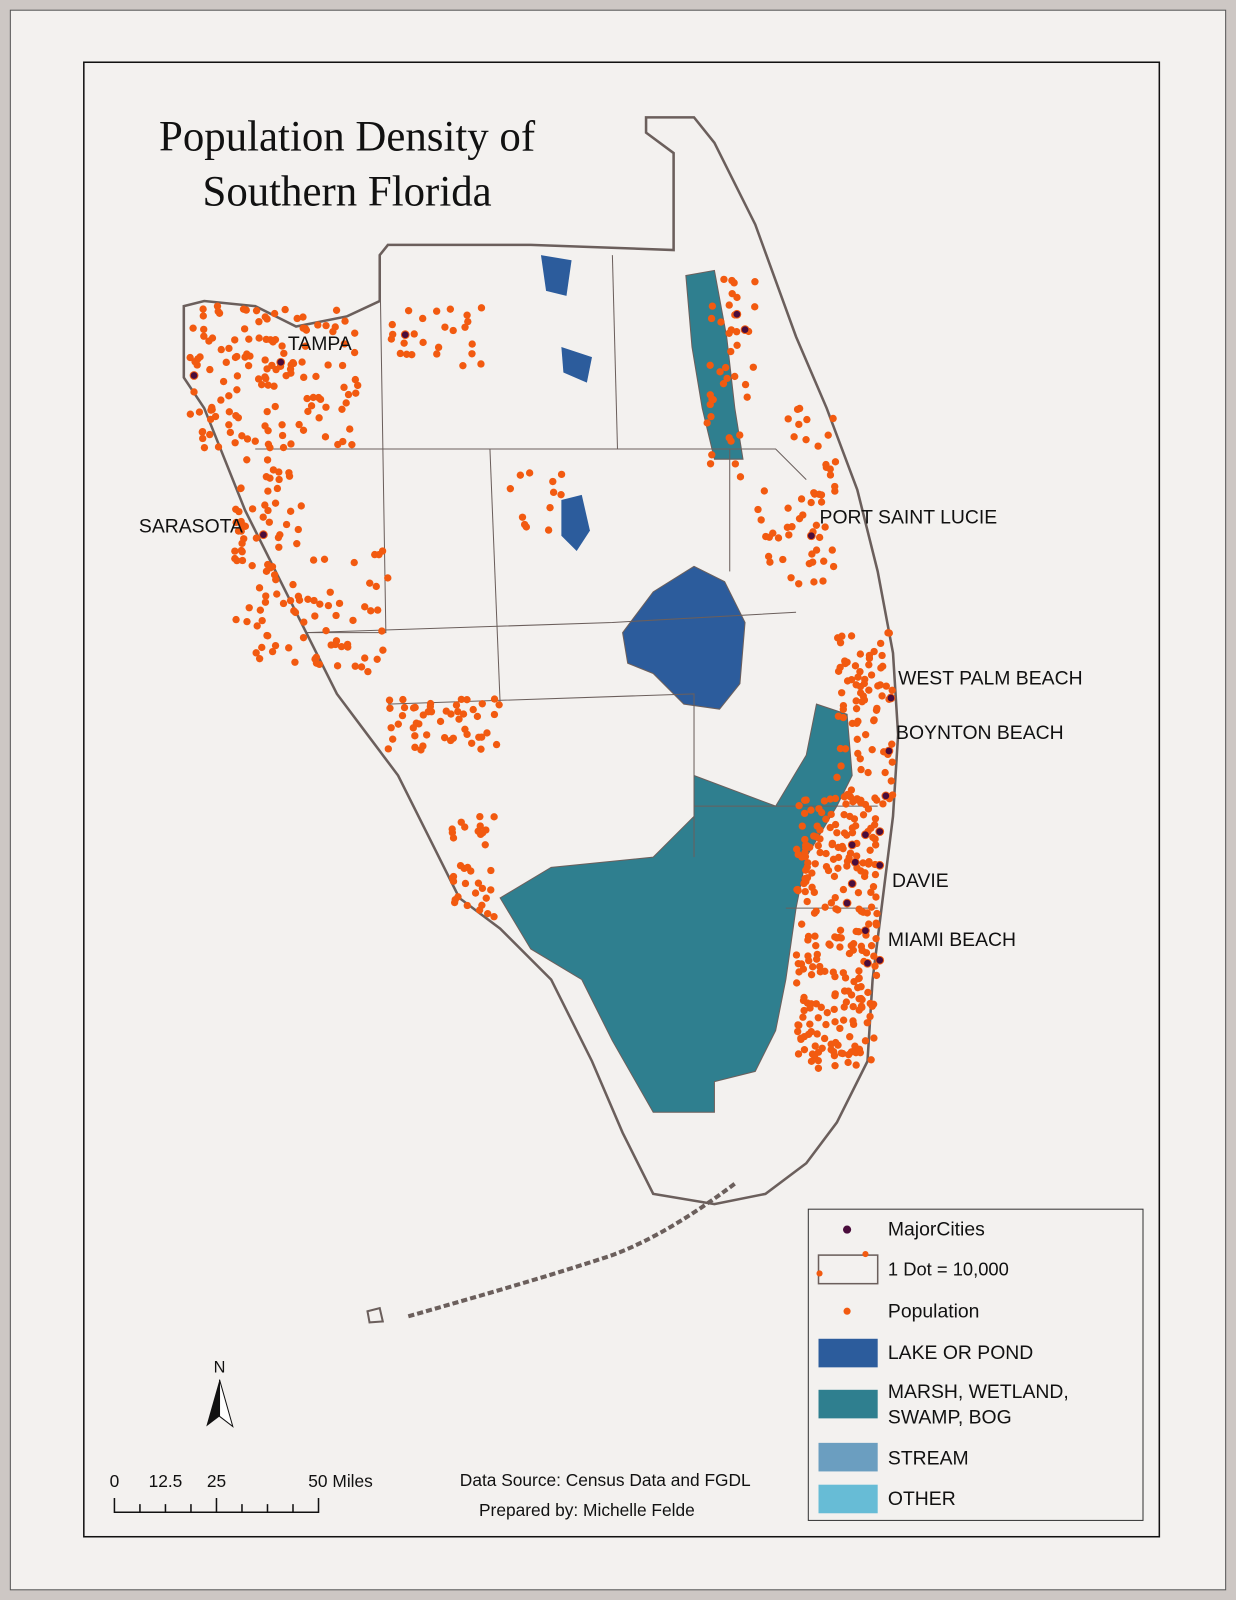 The width and height of the screenshot is (1236, 1600). Describe the element at coordinates (960, 1353) in the screenshot. I see `legend-label: LAKE OR POND` at that location.